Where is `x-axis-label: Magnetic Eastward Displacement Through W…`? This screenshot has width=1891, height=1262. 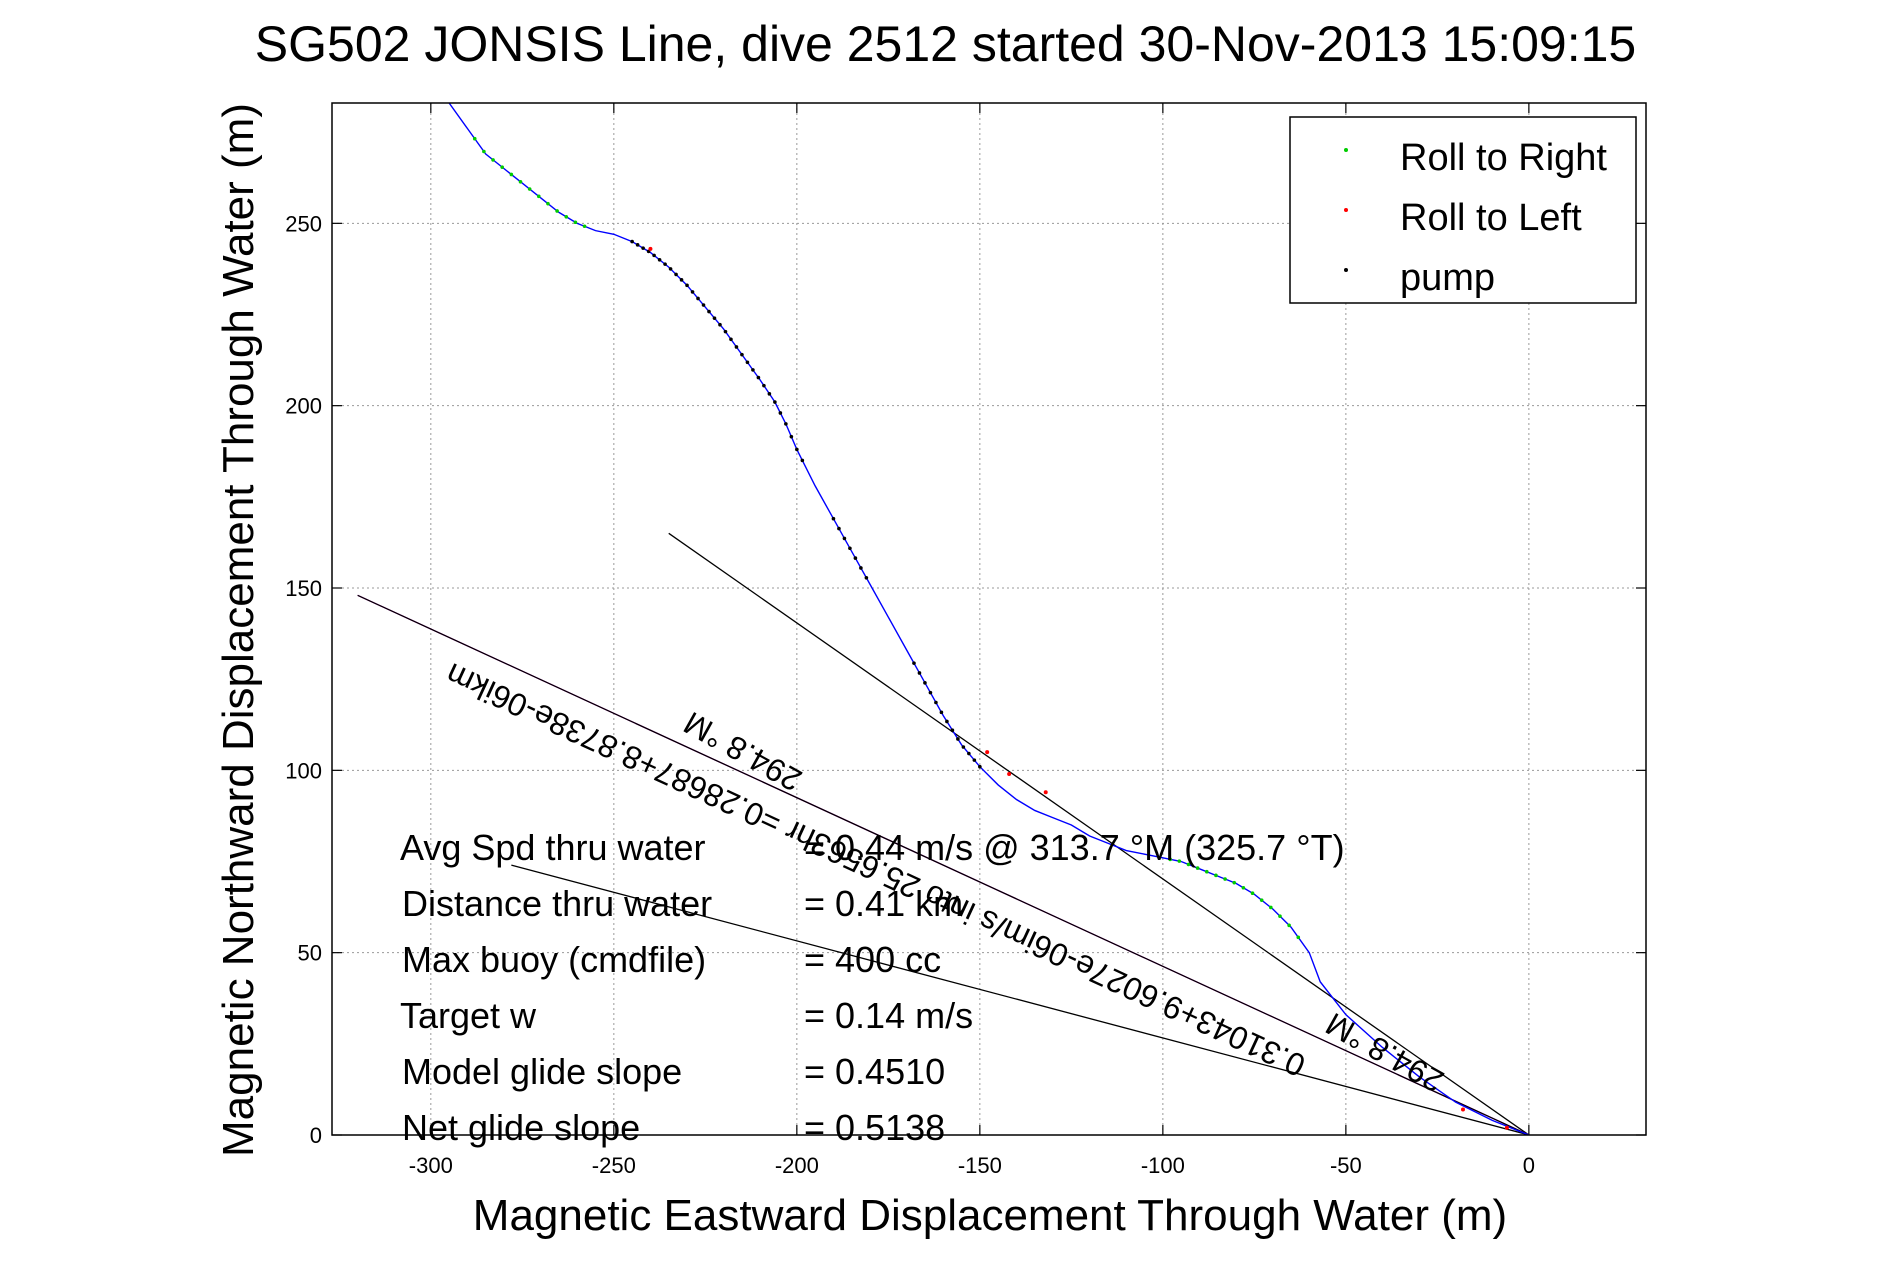 x-axis-label: Magnetic Eastward Displacement Through W… is located at coordinates (990, 1215).